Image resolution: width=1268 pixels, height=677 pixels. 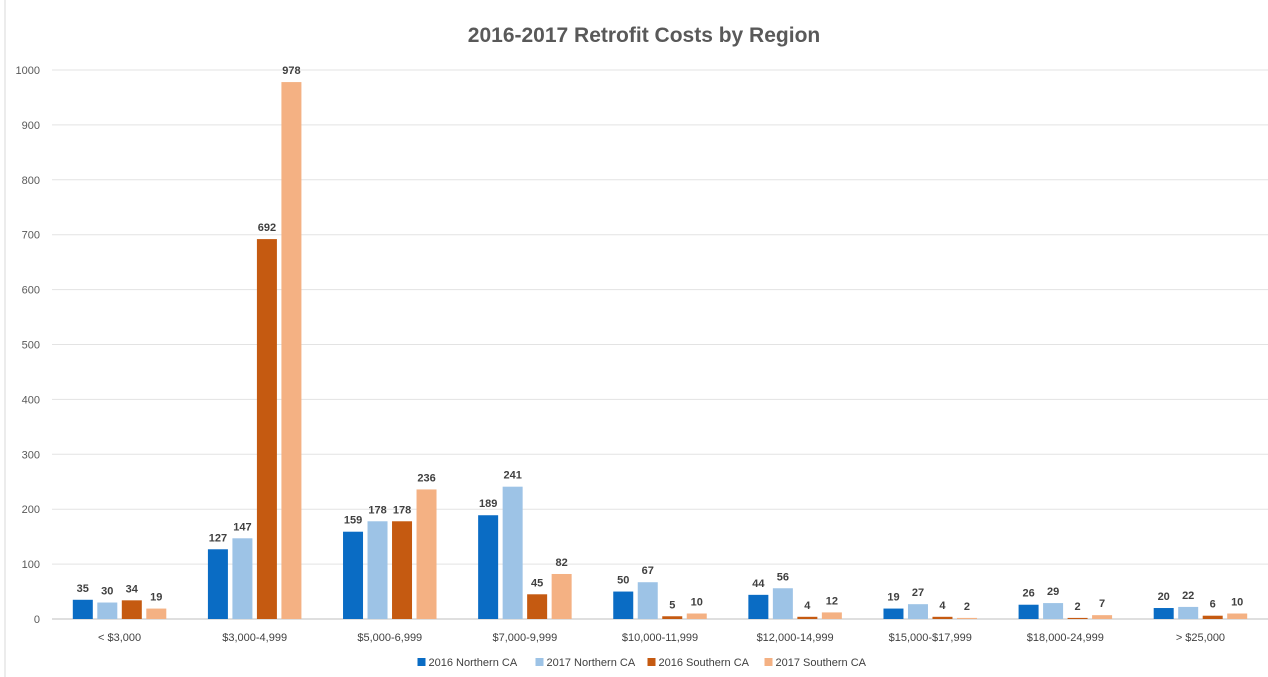 What do you see at coordinates (28, 71) in the screenshot?
I see `y-tick-label: 1000` at bounding box center [28, 71].